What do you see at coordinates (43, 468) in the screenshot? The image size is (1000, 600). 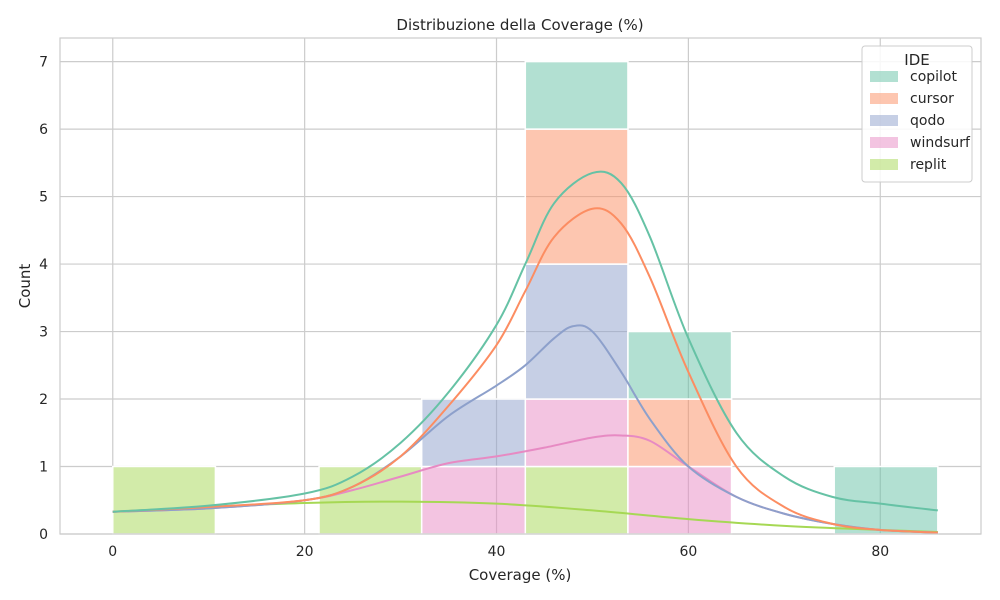 I see `y-tick-label: 1` at bounding box center [43, 468].